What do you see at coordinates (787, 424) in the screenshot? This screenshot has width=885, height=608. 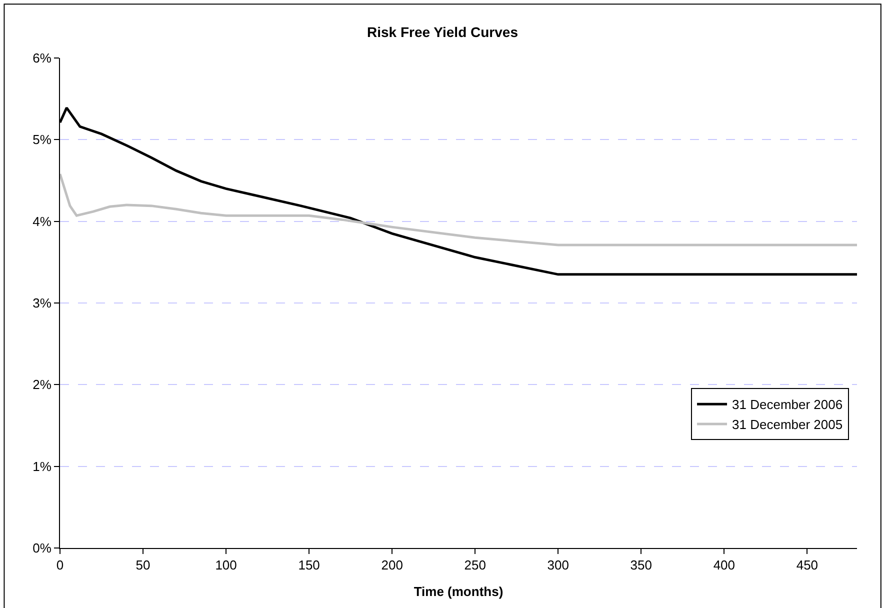 I see `legend-label: 31 December 2005` at bounding box center [787, 424].